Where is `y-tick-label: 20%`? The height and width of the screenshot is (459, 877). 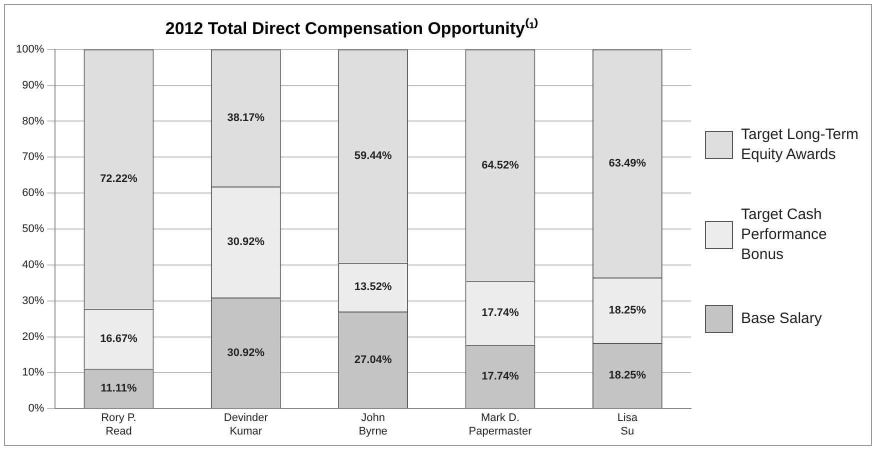 y-tick-label: 20% is located at coordinates (33, 336).